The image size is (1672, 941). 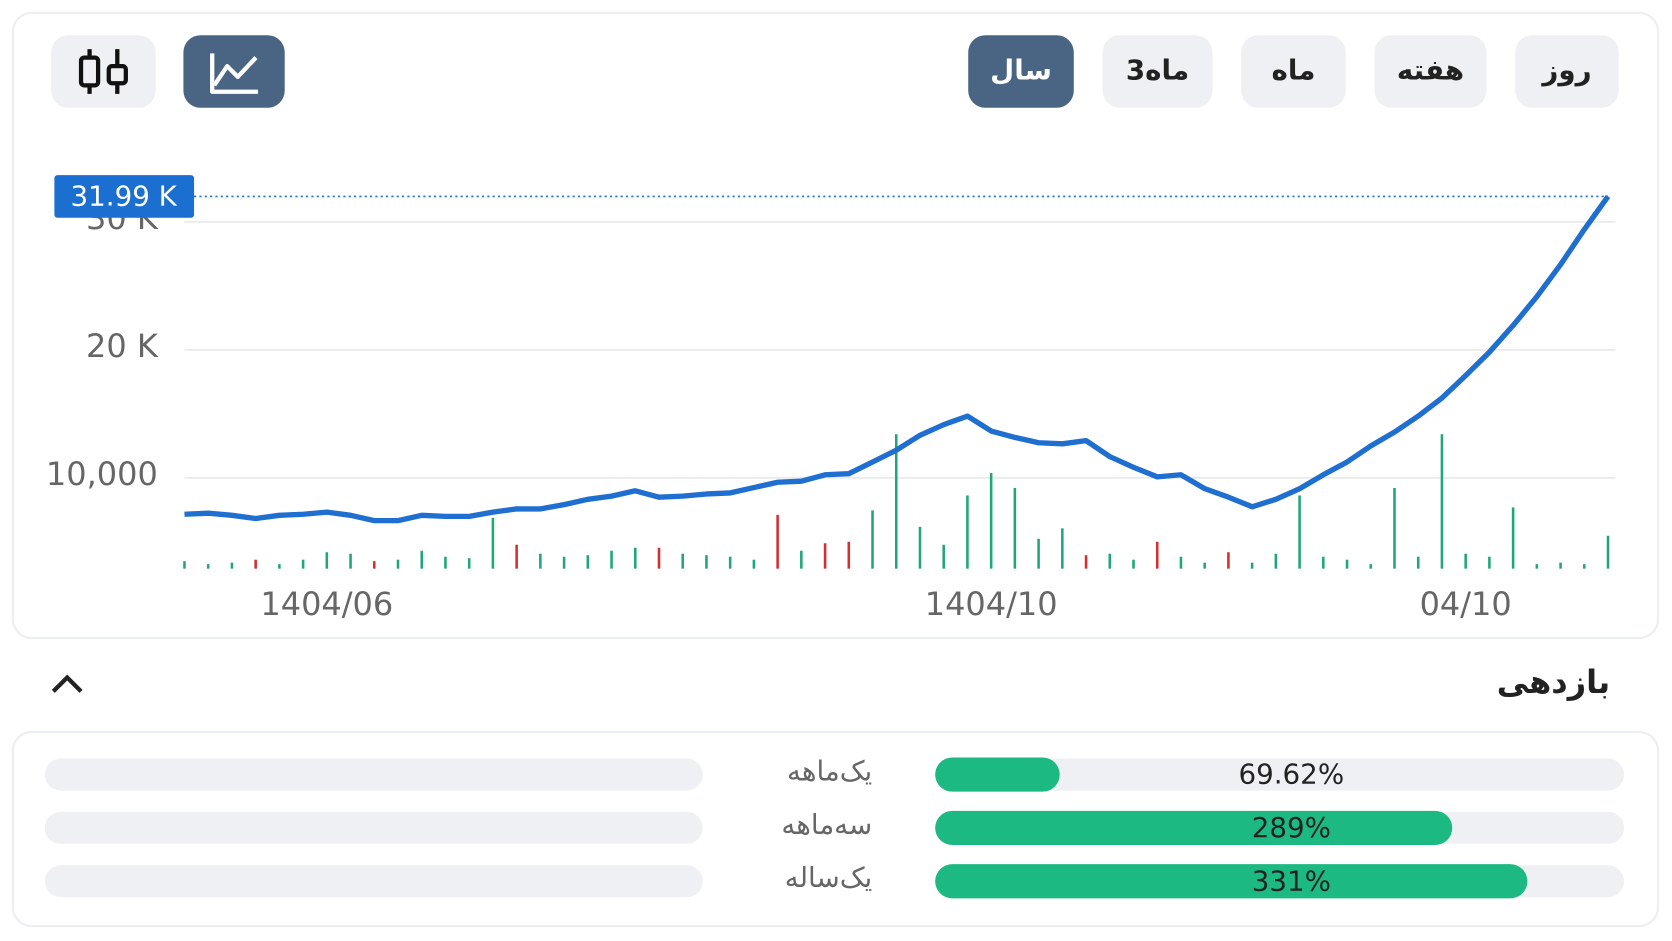 I want to click on tab-label: 3ماه, so click(x=1157, y=69).